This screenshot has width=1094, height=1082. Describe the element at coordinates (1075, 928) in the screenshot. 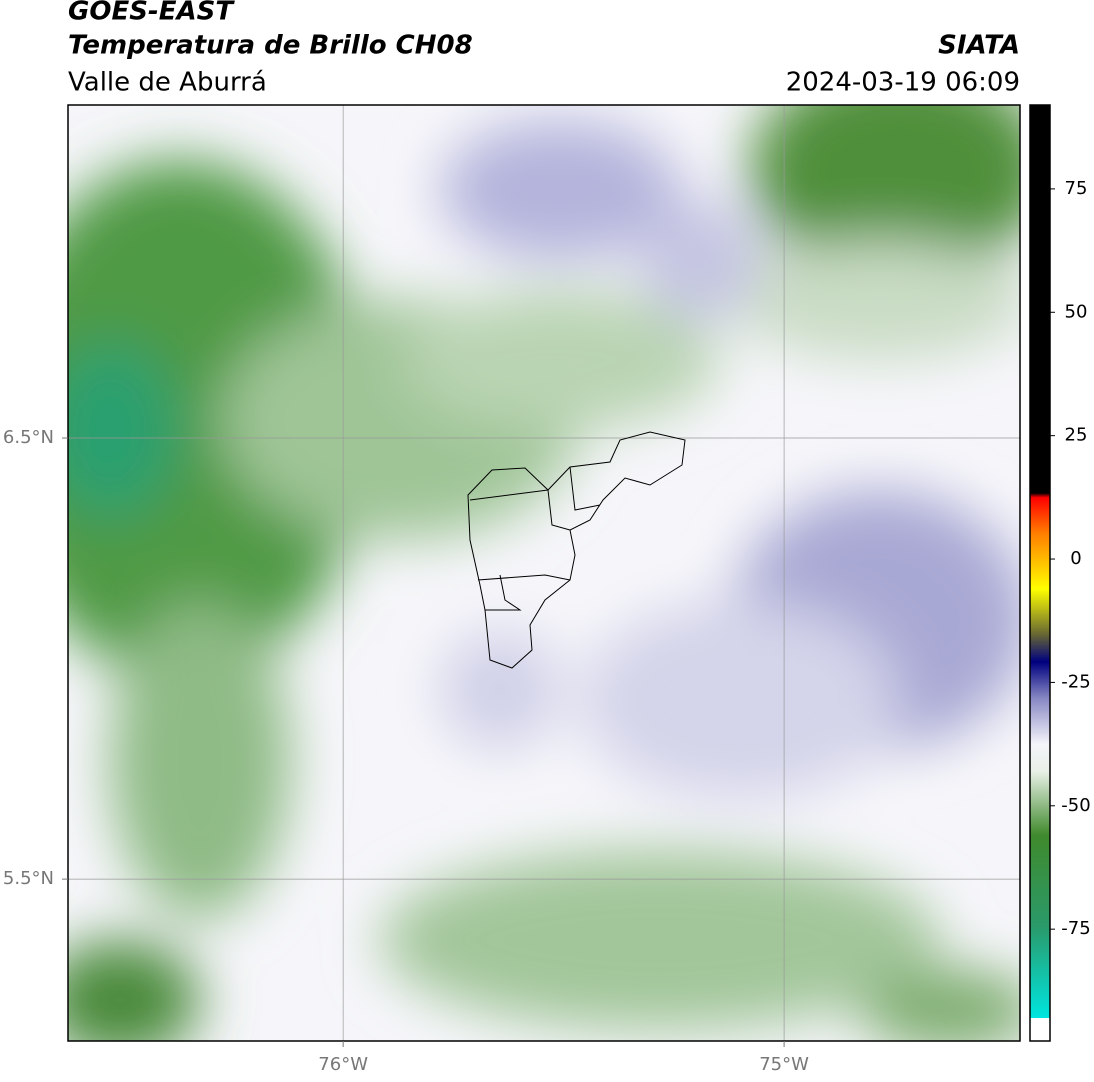

I see `colorbar-tick-label: -75` at that location.